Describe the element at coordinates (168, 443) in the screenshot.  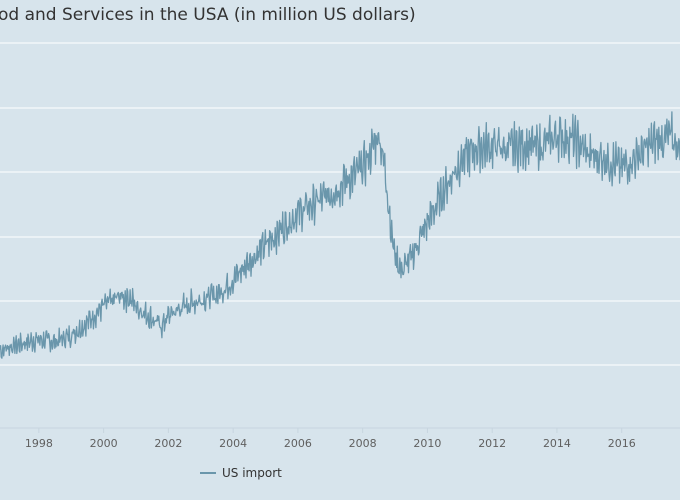
I see `x-tick-label-2002: 2002` at that location.